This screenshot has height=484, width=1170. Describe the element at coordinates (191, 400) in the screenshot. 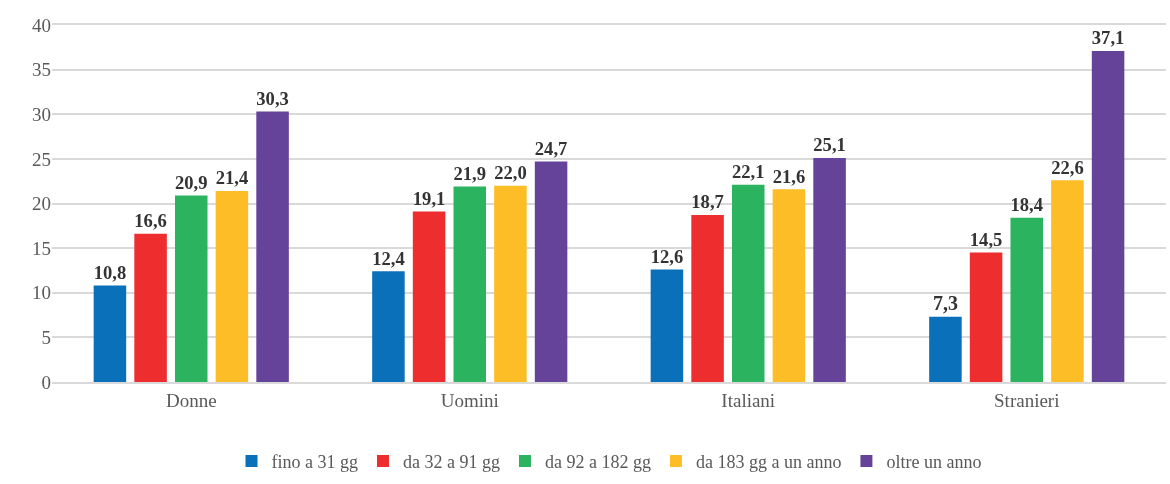

I see `x-tick-label: Donne` at that location.